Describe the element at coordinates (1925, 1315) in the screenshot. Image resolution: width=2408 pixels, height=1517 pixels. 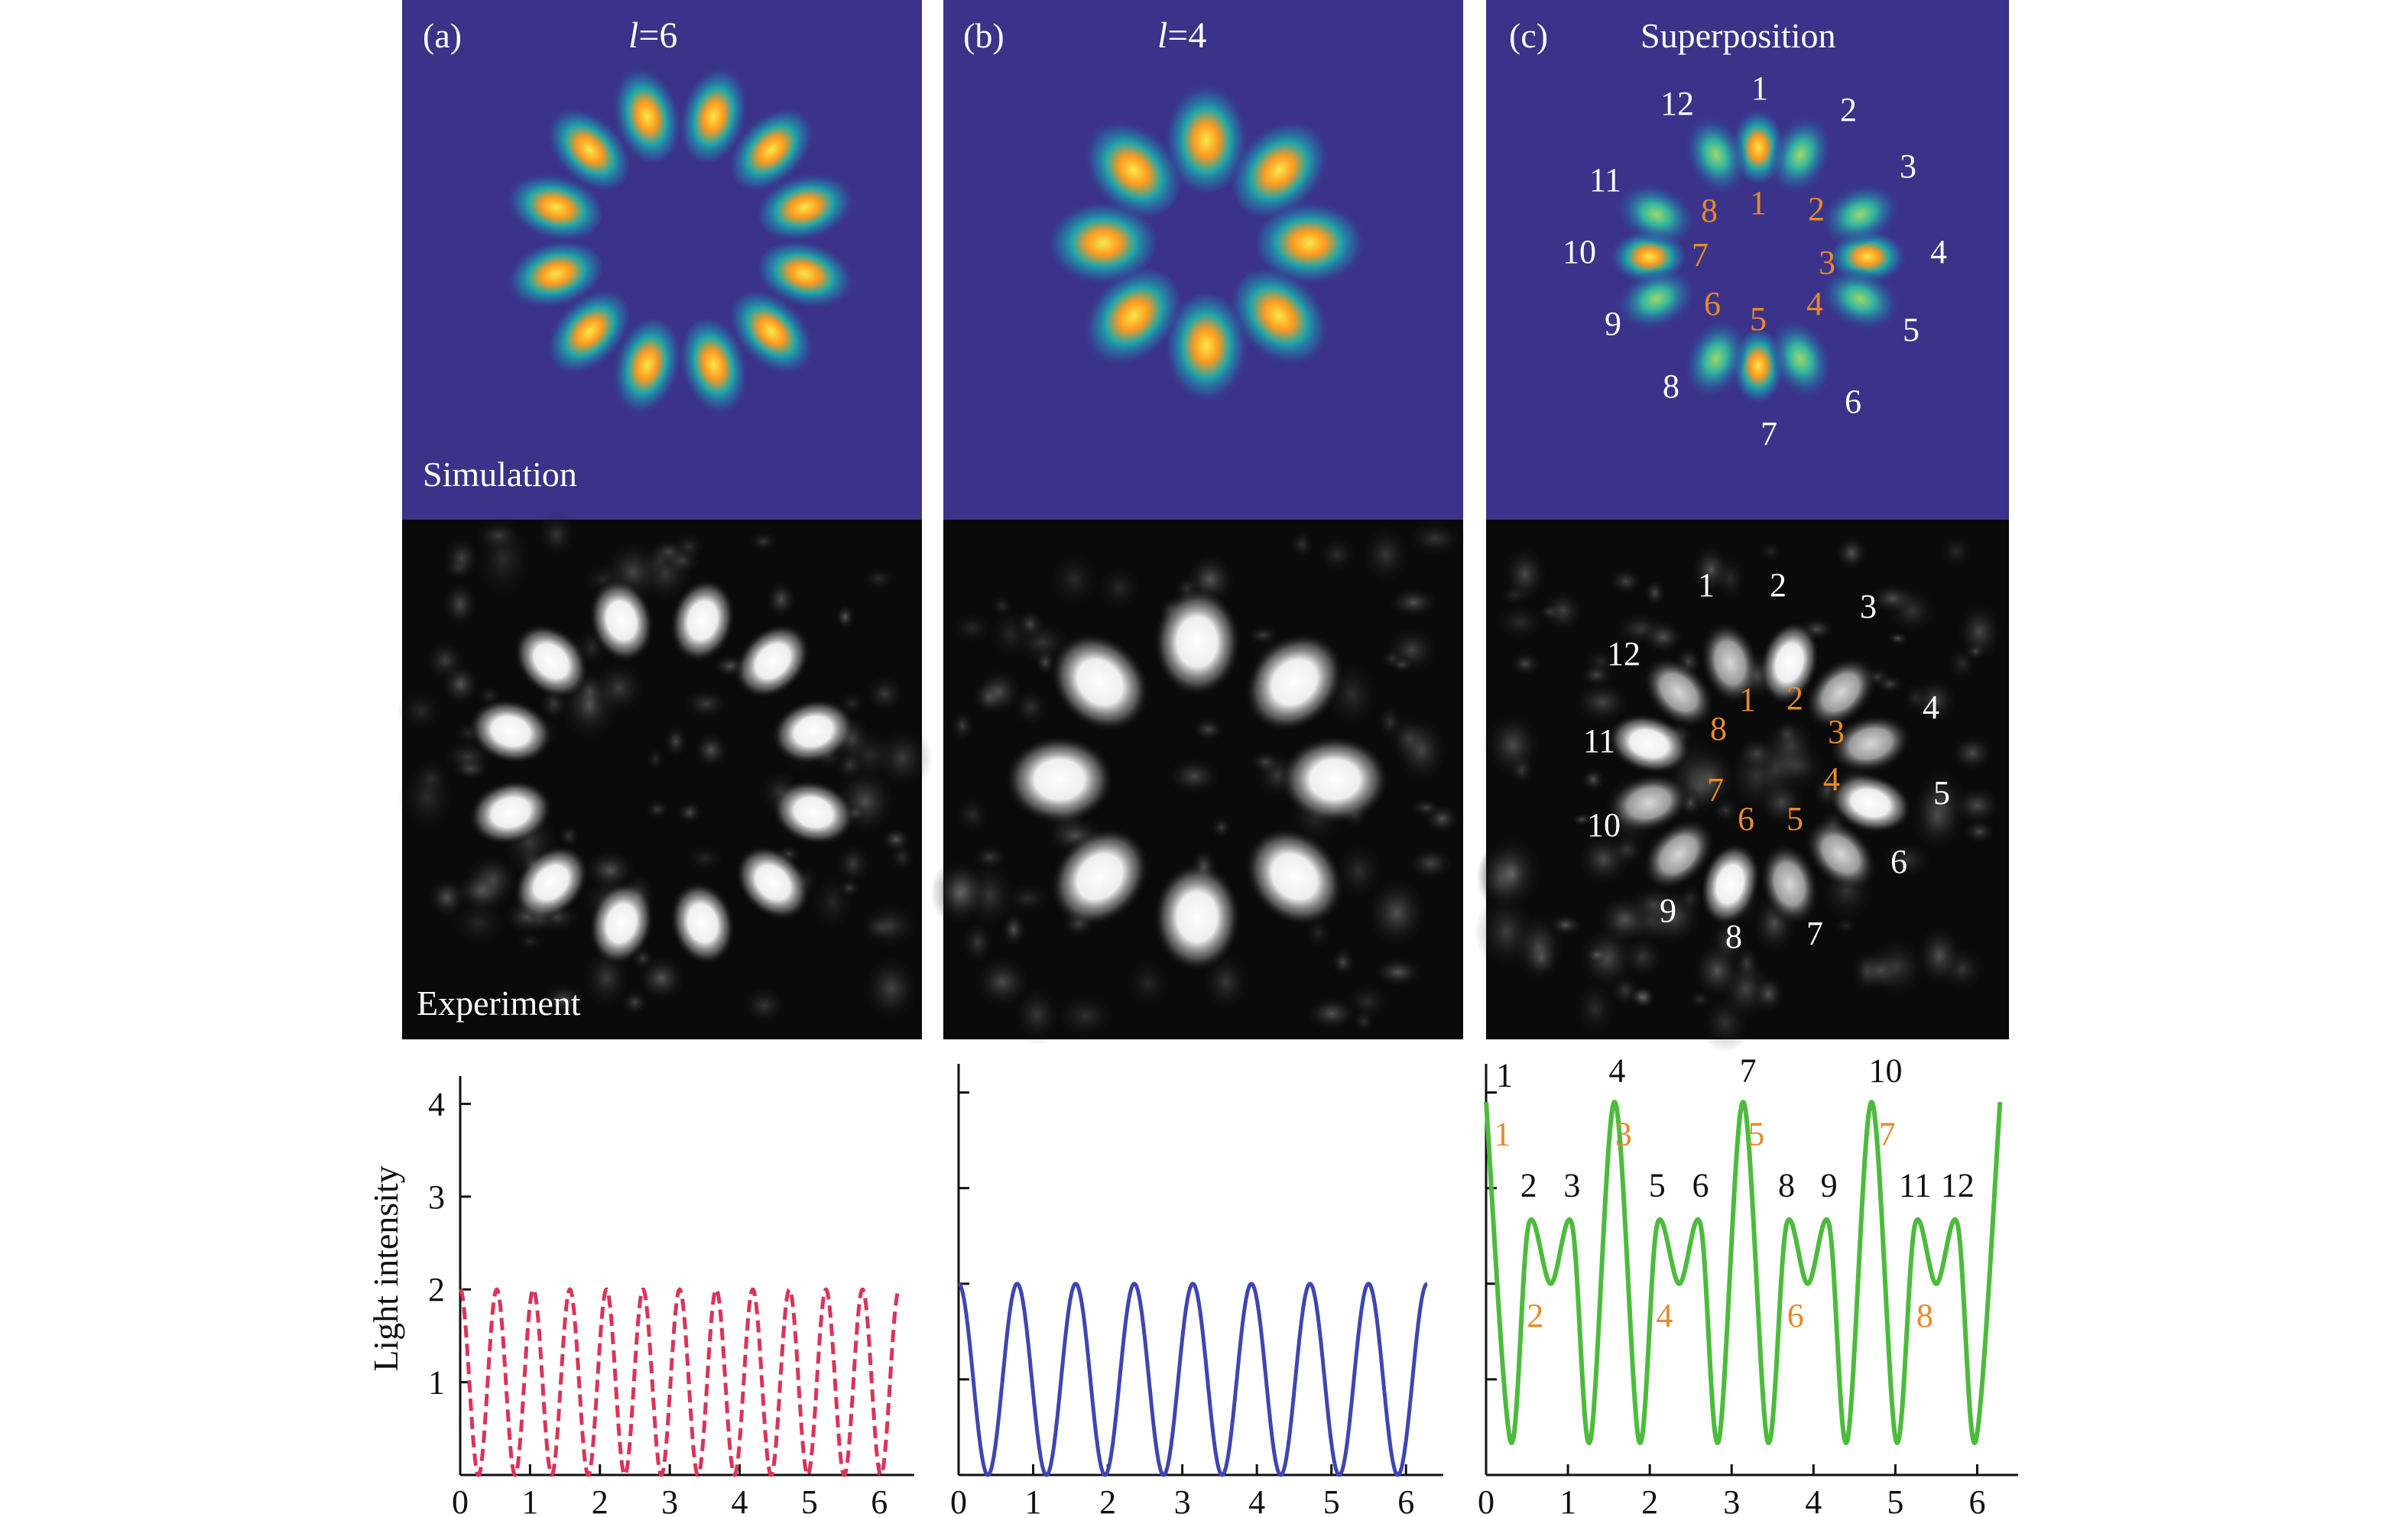
I see `peak-label-orange: 8` at that location.